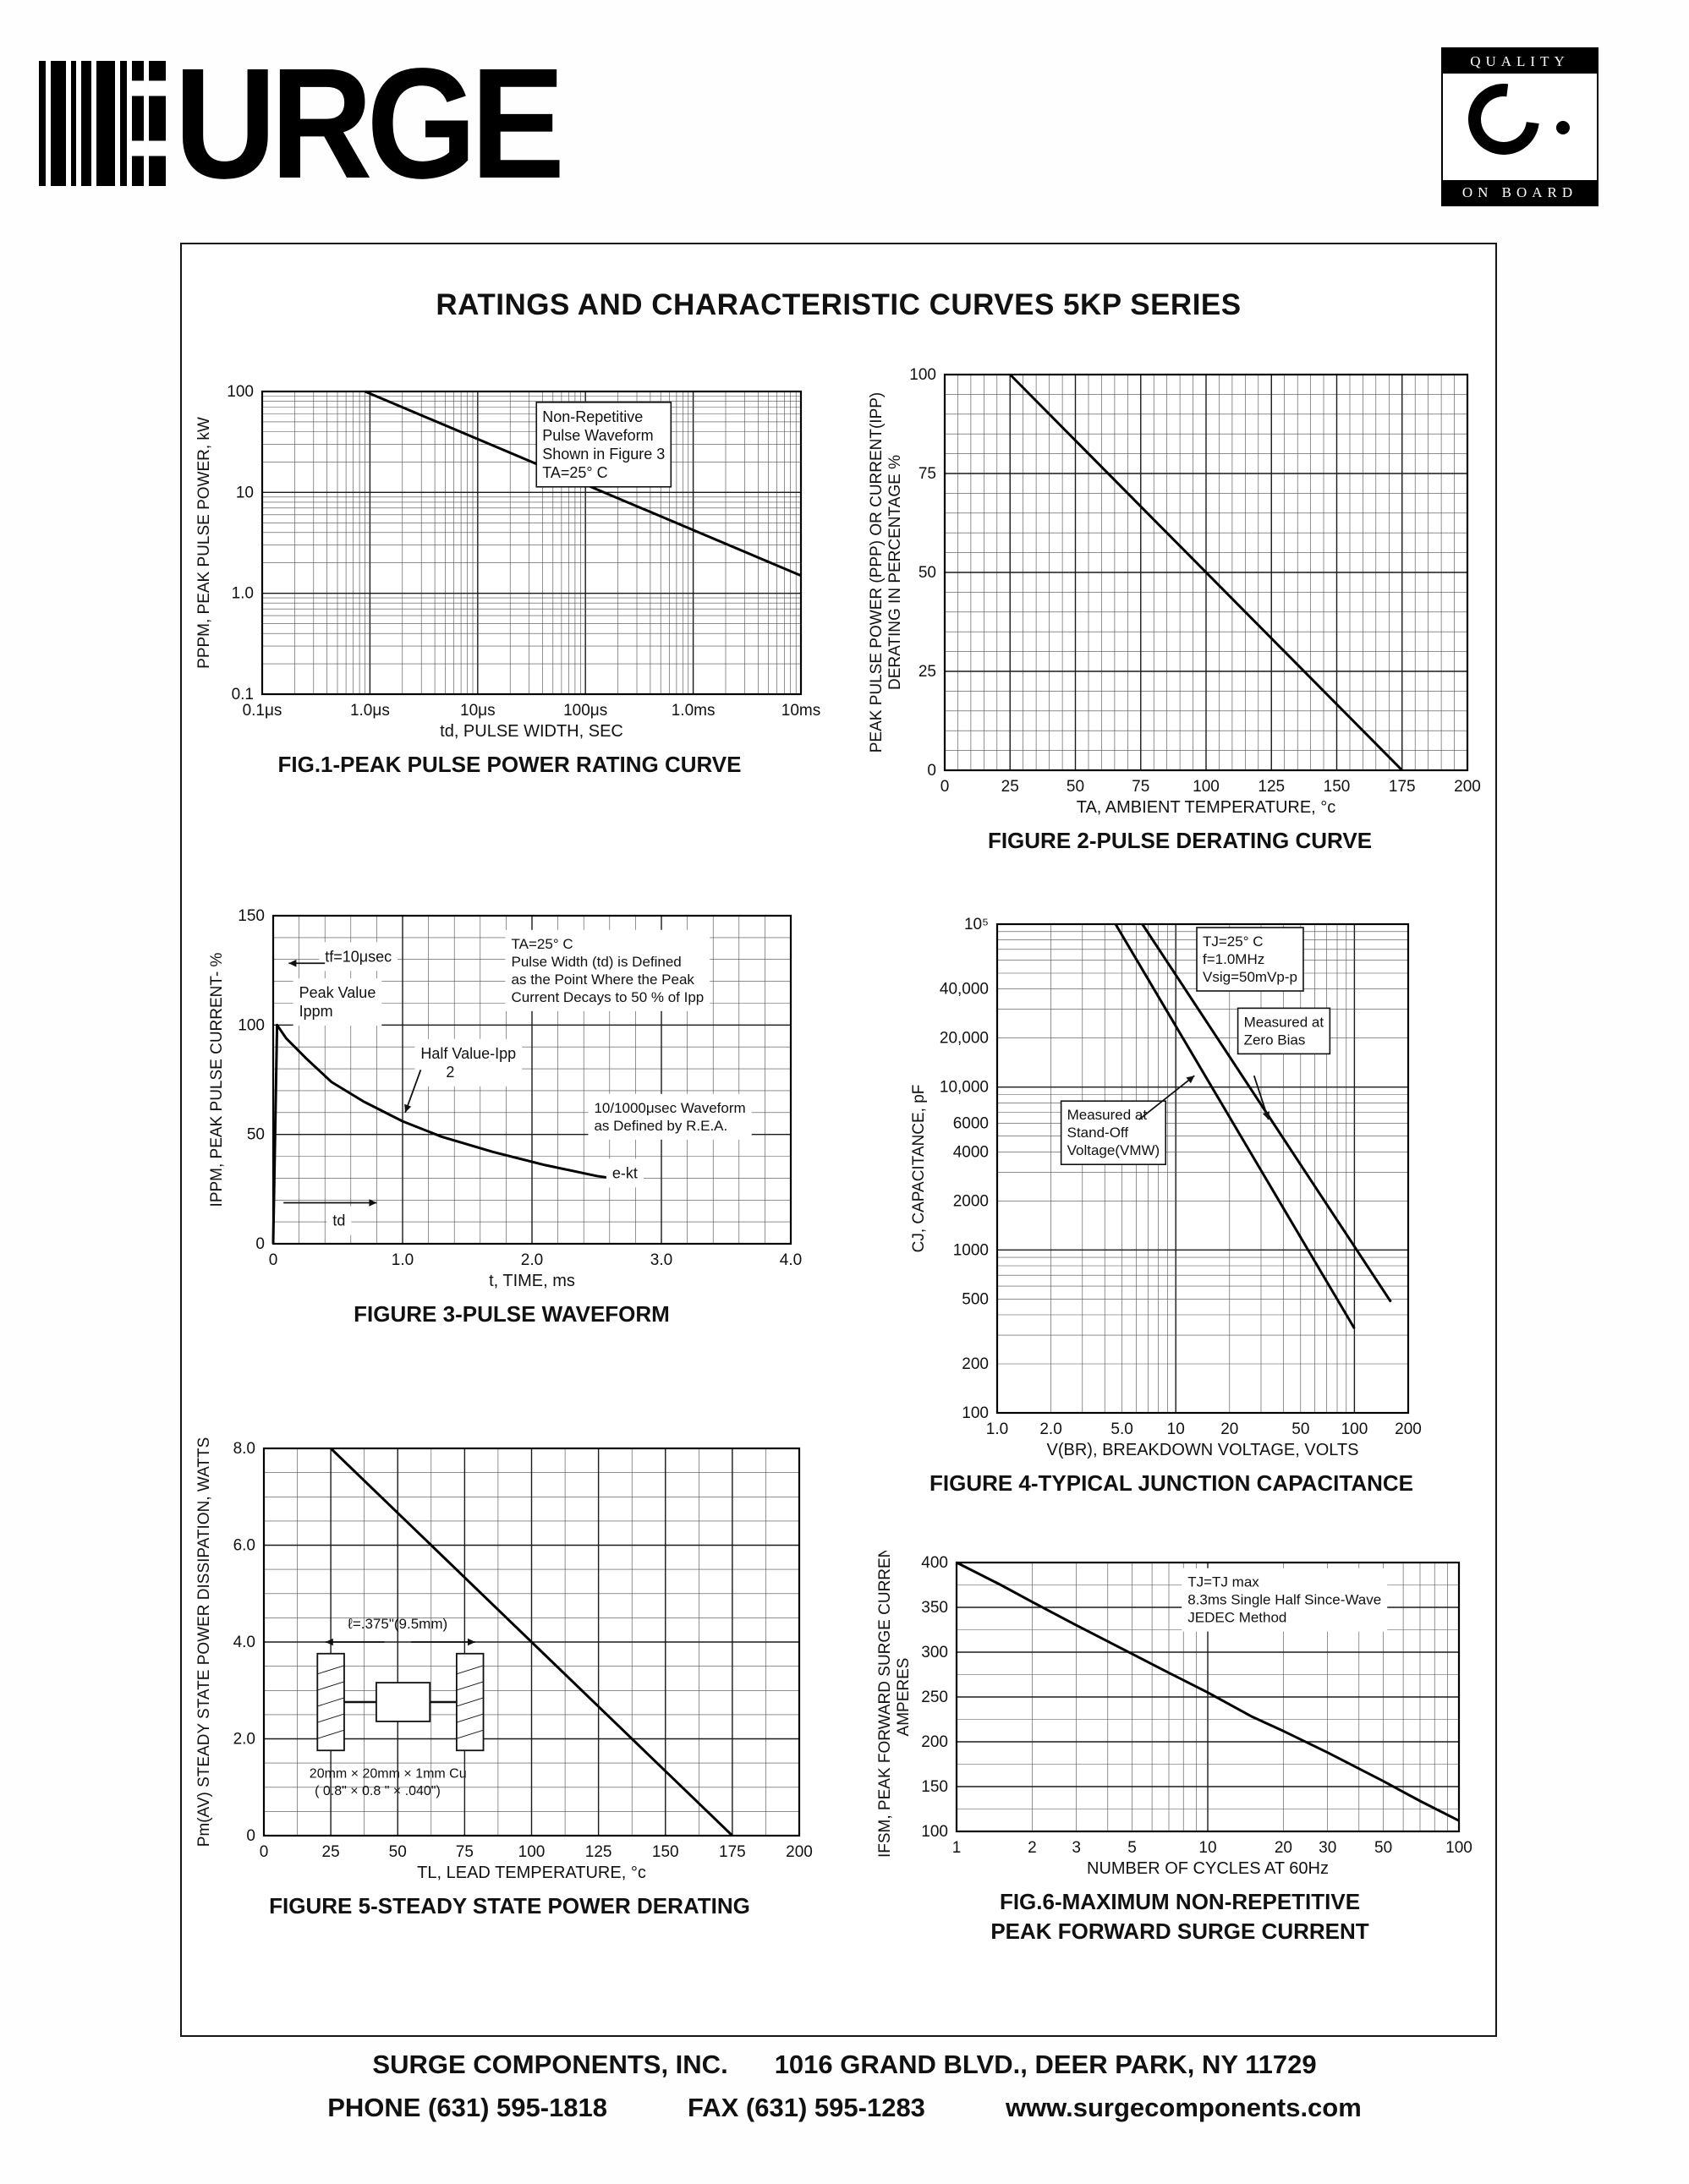  Describe the element at coordinates (370, 123) in the screenshot. I see `surge-logo-text: URGE` at that location.